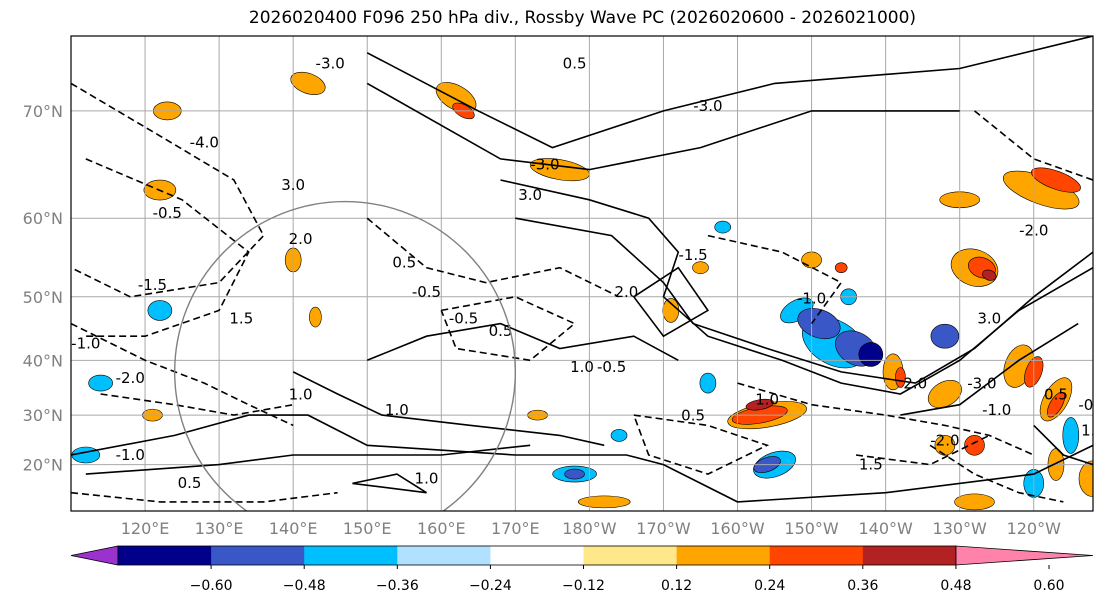 Image resolution: width=1105 pixels, height=604 pixels. Describe the element at coordinates (676, 586) in the screenshot. I see `colorbar-tick-label: 0.12` at that location.